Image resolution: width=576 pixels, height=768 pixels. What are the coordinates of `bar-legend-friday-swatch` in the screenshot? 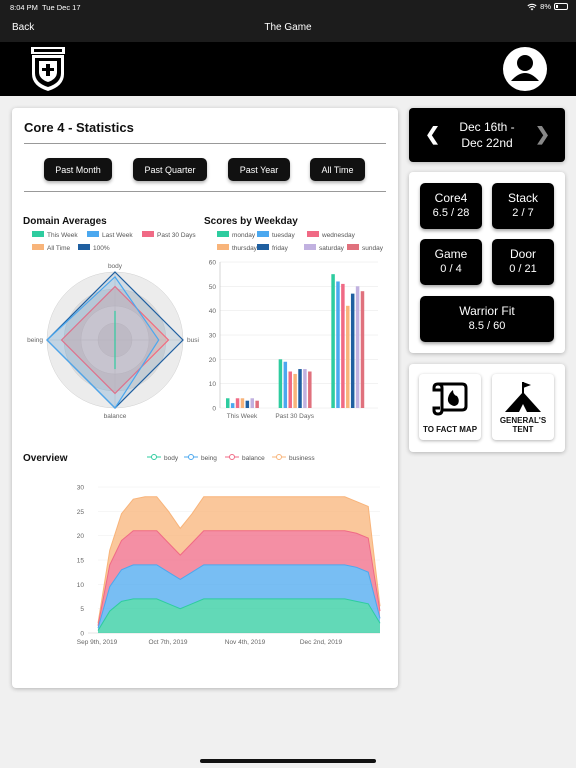 It's located at (263, 247).